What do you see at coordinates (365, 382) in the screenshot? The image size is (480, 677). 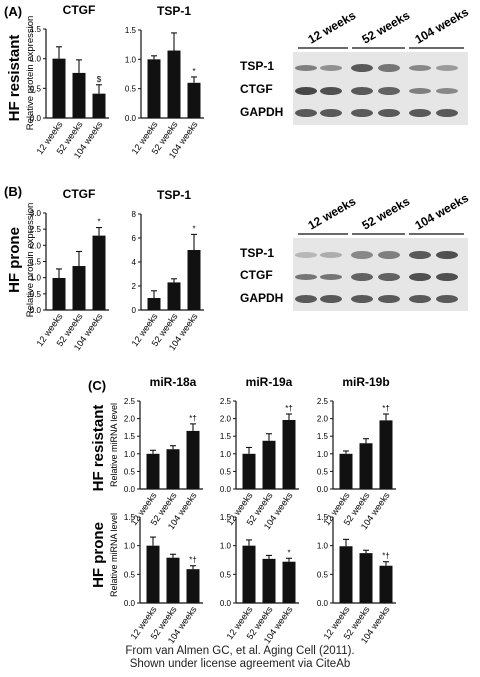 I see `chart-title: miR-19b` at bounding box center [365, 382].